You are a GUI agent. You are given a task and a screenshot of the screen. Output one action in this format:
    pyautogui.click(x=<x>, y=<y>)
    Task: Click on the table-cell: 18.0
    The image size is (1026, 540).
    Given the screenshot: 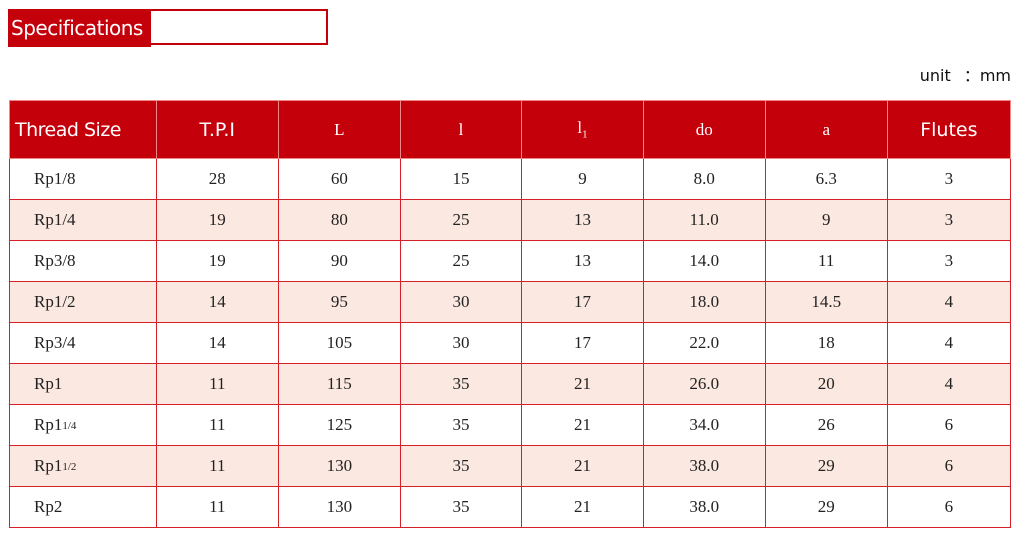 What is the action you would take?
    pyautogui.click(x=704, y=302)
    